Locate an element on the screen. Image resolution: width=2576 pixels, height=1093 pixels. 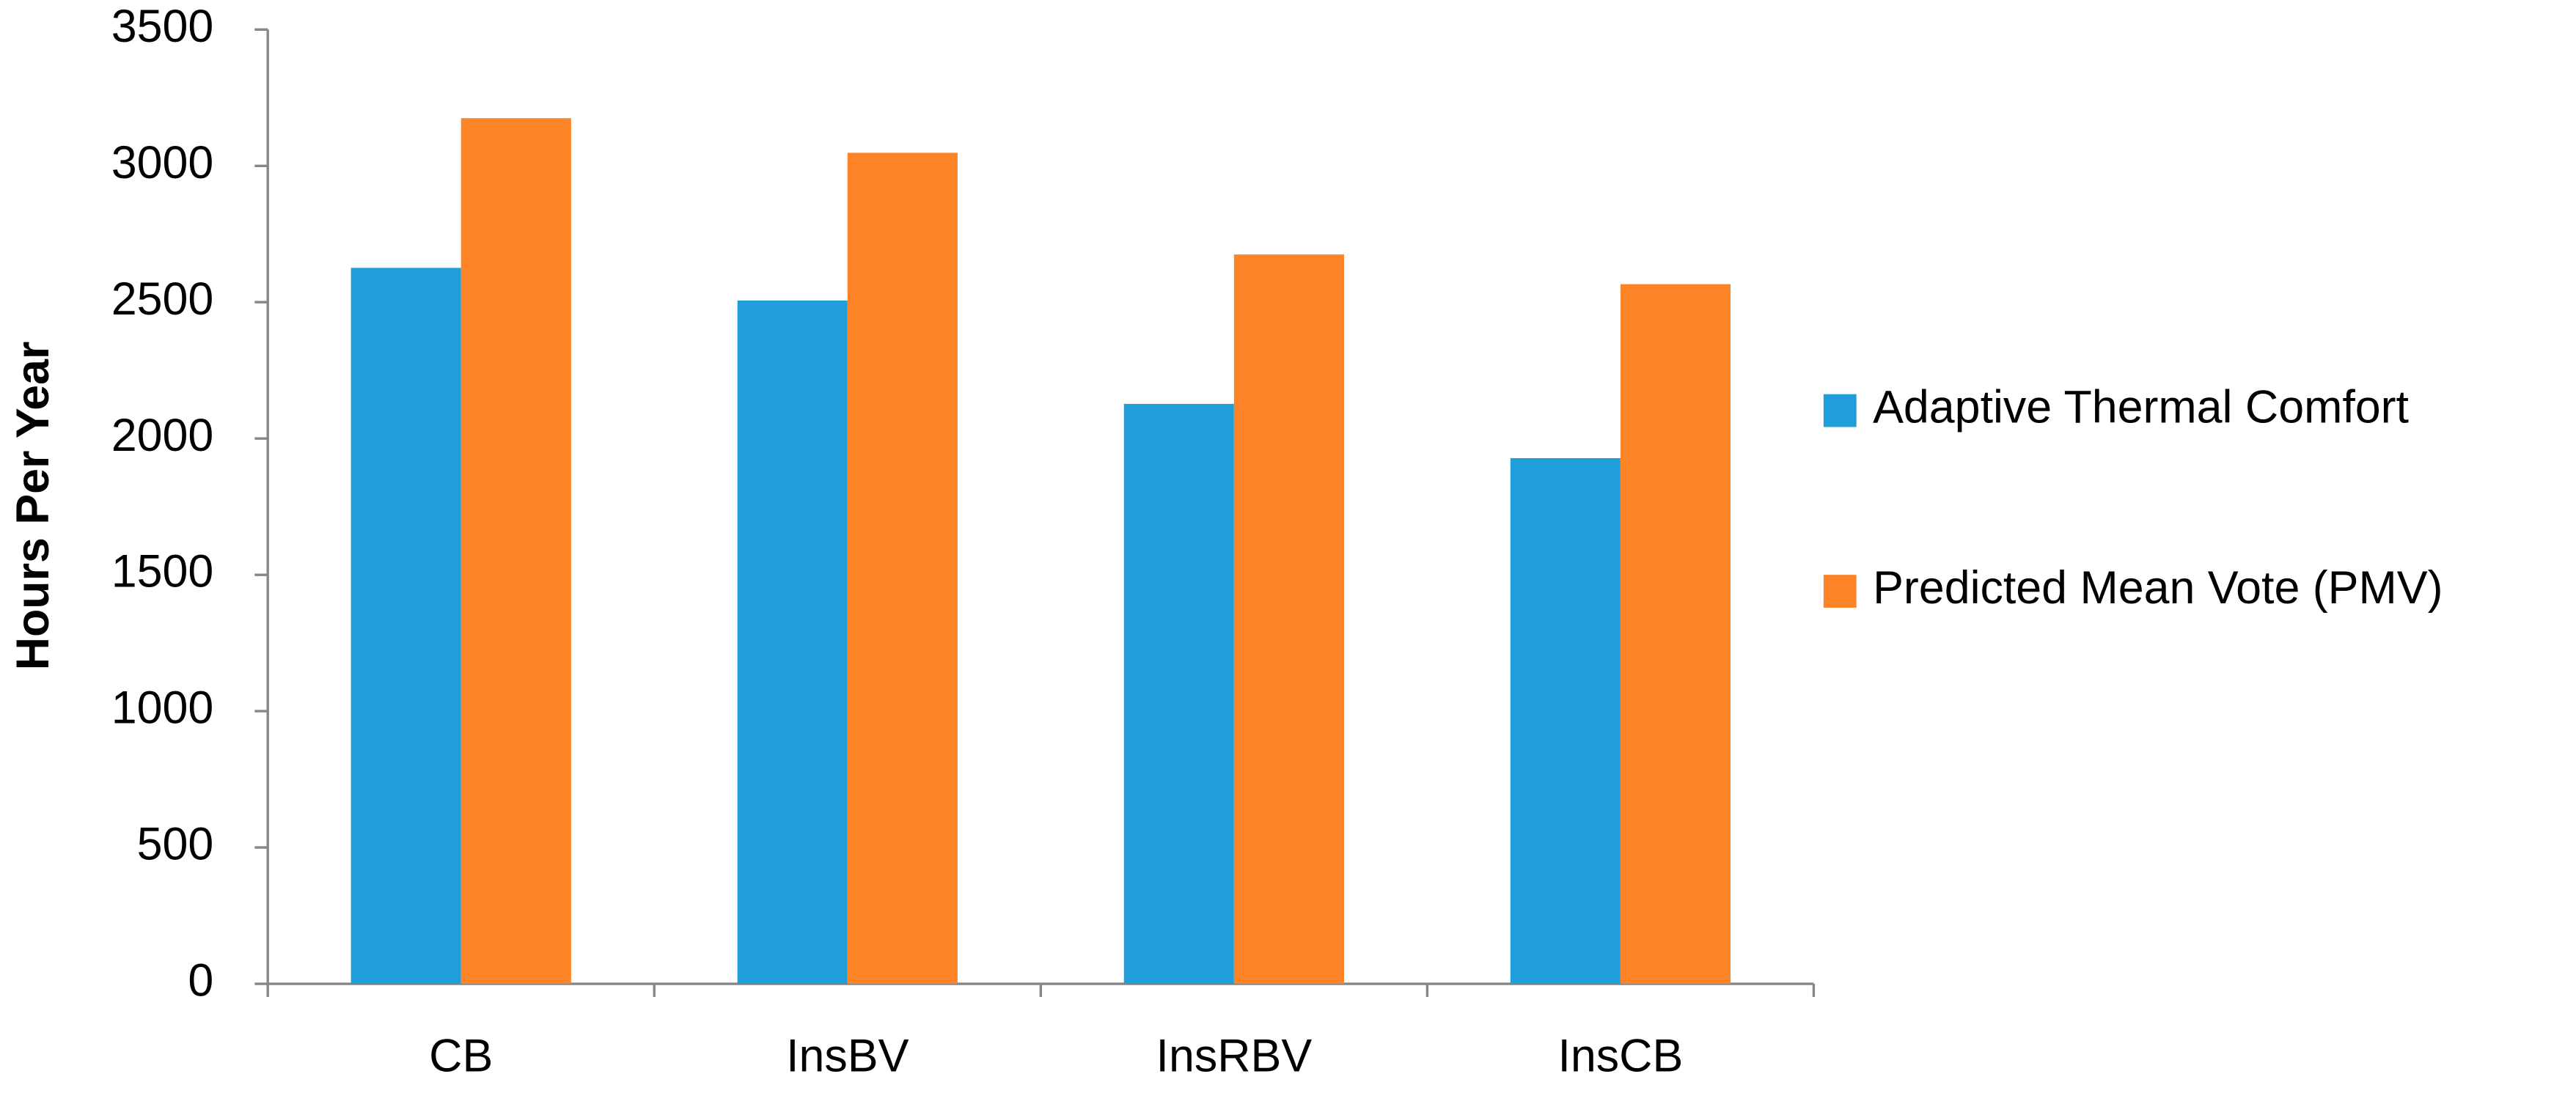
y-tick-label: 2000 is located at coordinates (162, 435).